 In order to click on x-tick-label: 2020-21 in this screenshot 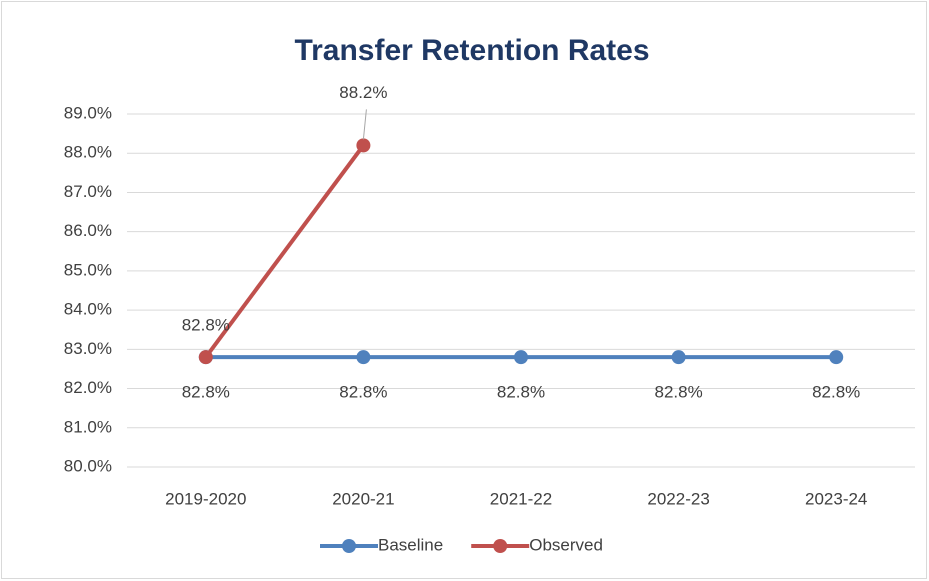, I will do `click(363, 498)`.